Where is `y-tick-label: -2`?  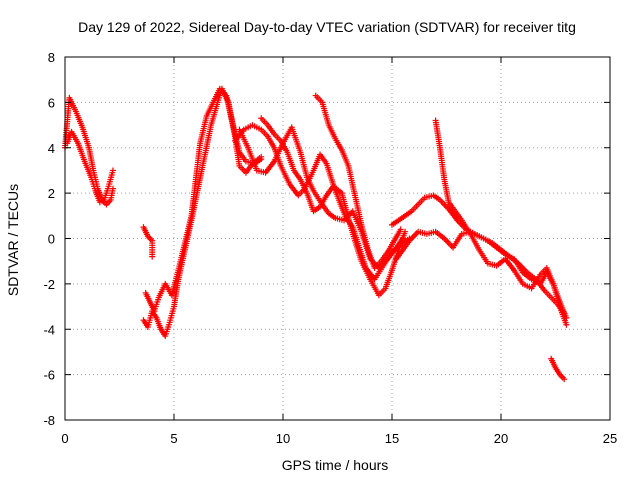 y-tick-label: -2 is located at coordinates (49, 284).